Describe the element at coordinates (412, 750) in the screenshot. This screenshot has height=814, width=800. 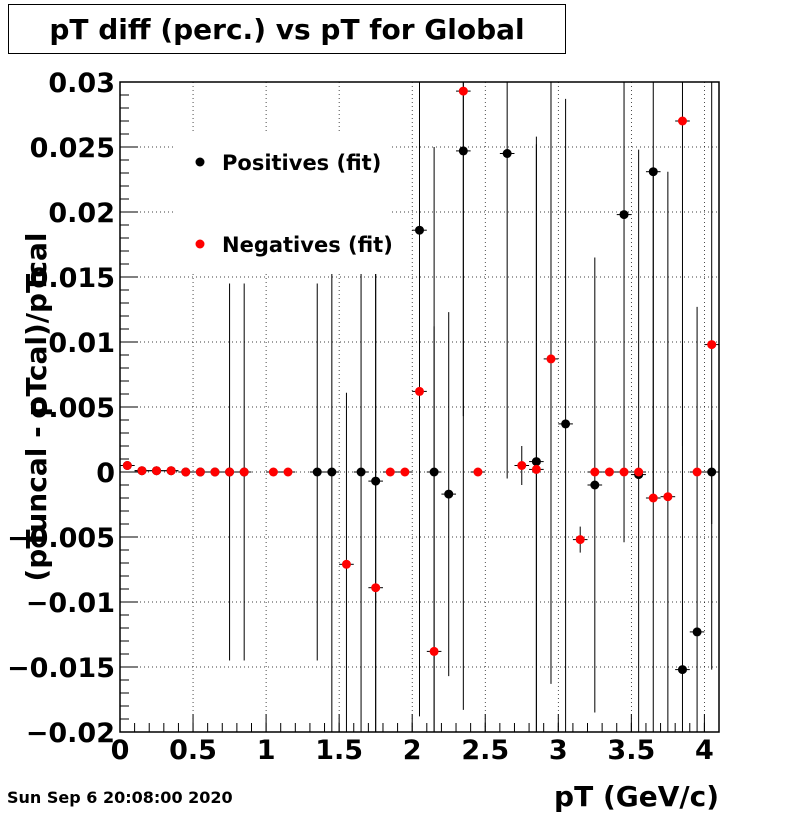
I see `x-tick-label: 2` at that location.